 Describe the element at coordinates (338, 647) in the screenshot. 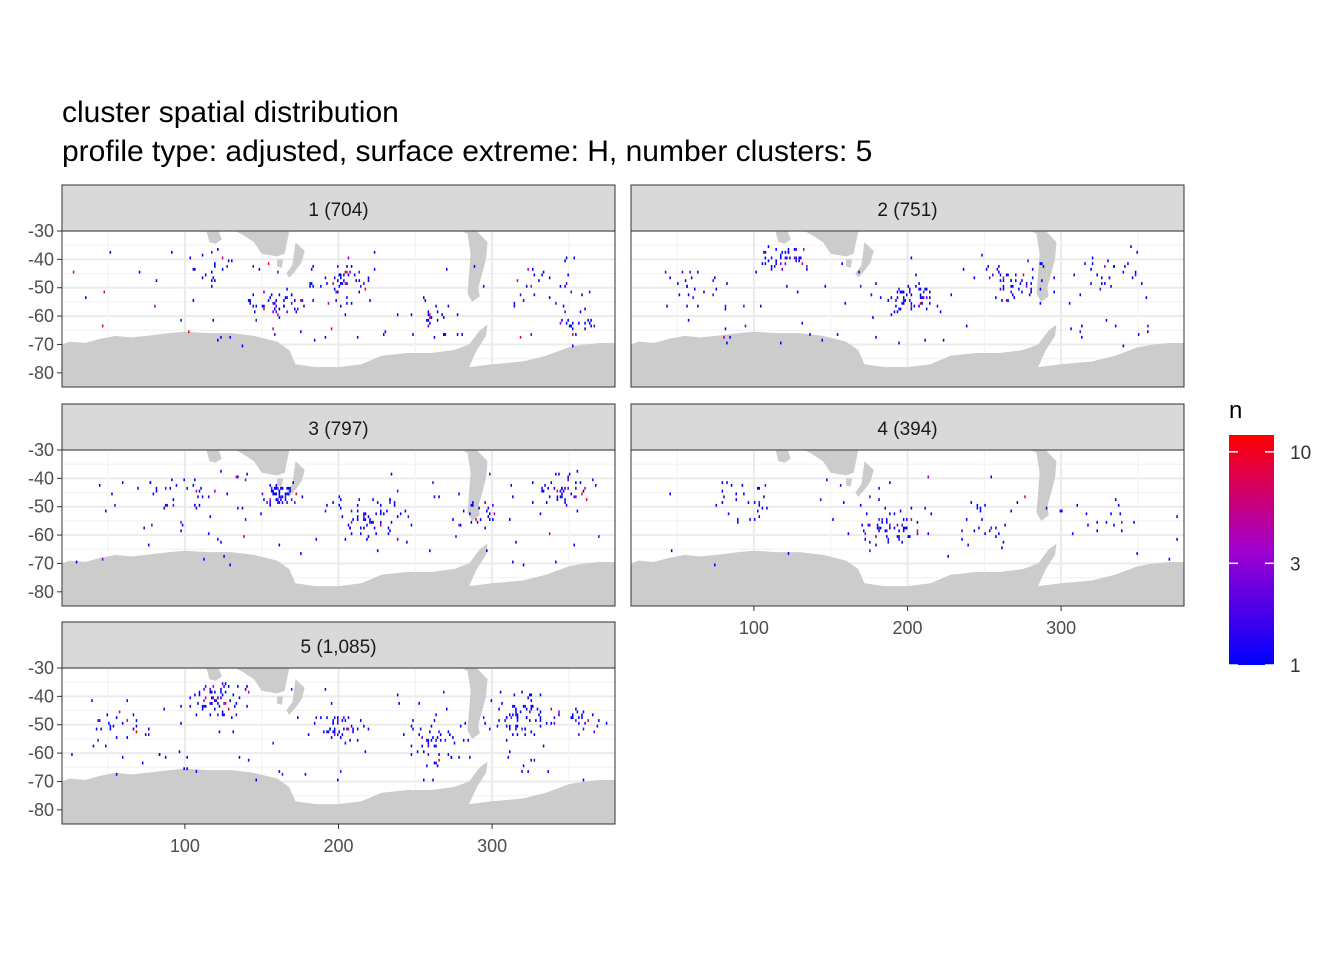

I see `facet-label: 5 (1,085)` at that location.